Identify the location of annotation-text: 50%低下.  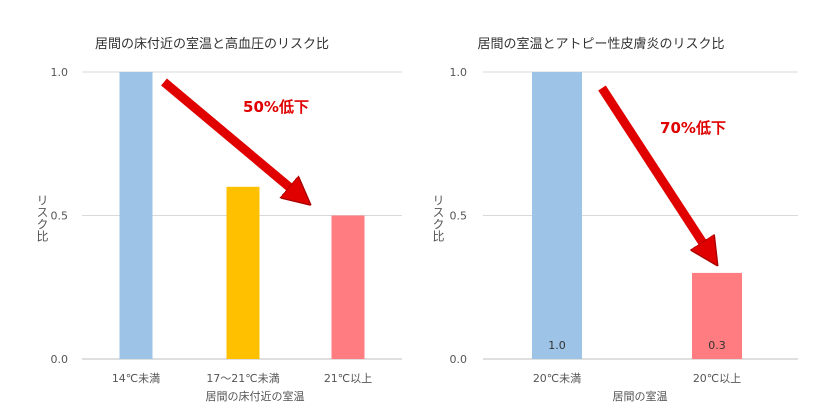
(276, 107).